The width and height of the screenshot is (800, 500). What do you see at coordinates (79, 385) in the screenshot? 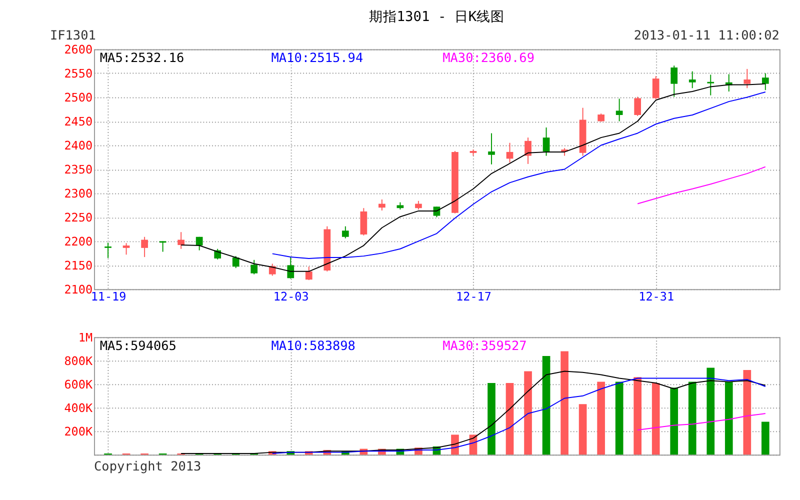
I see `y-tick-label: 600K` at bounding box center [79, 385].